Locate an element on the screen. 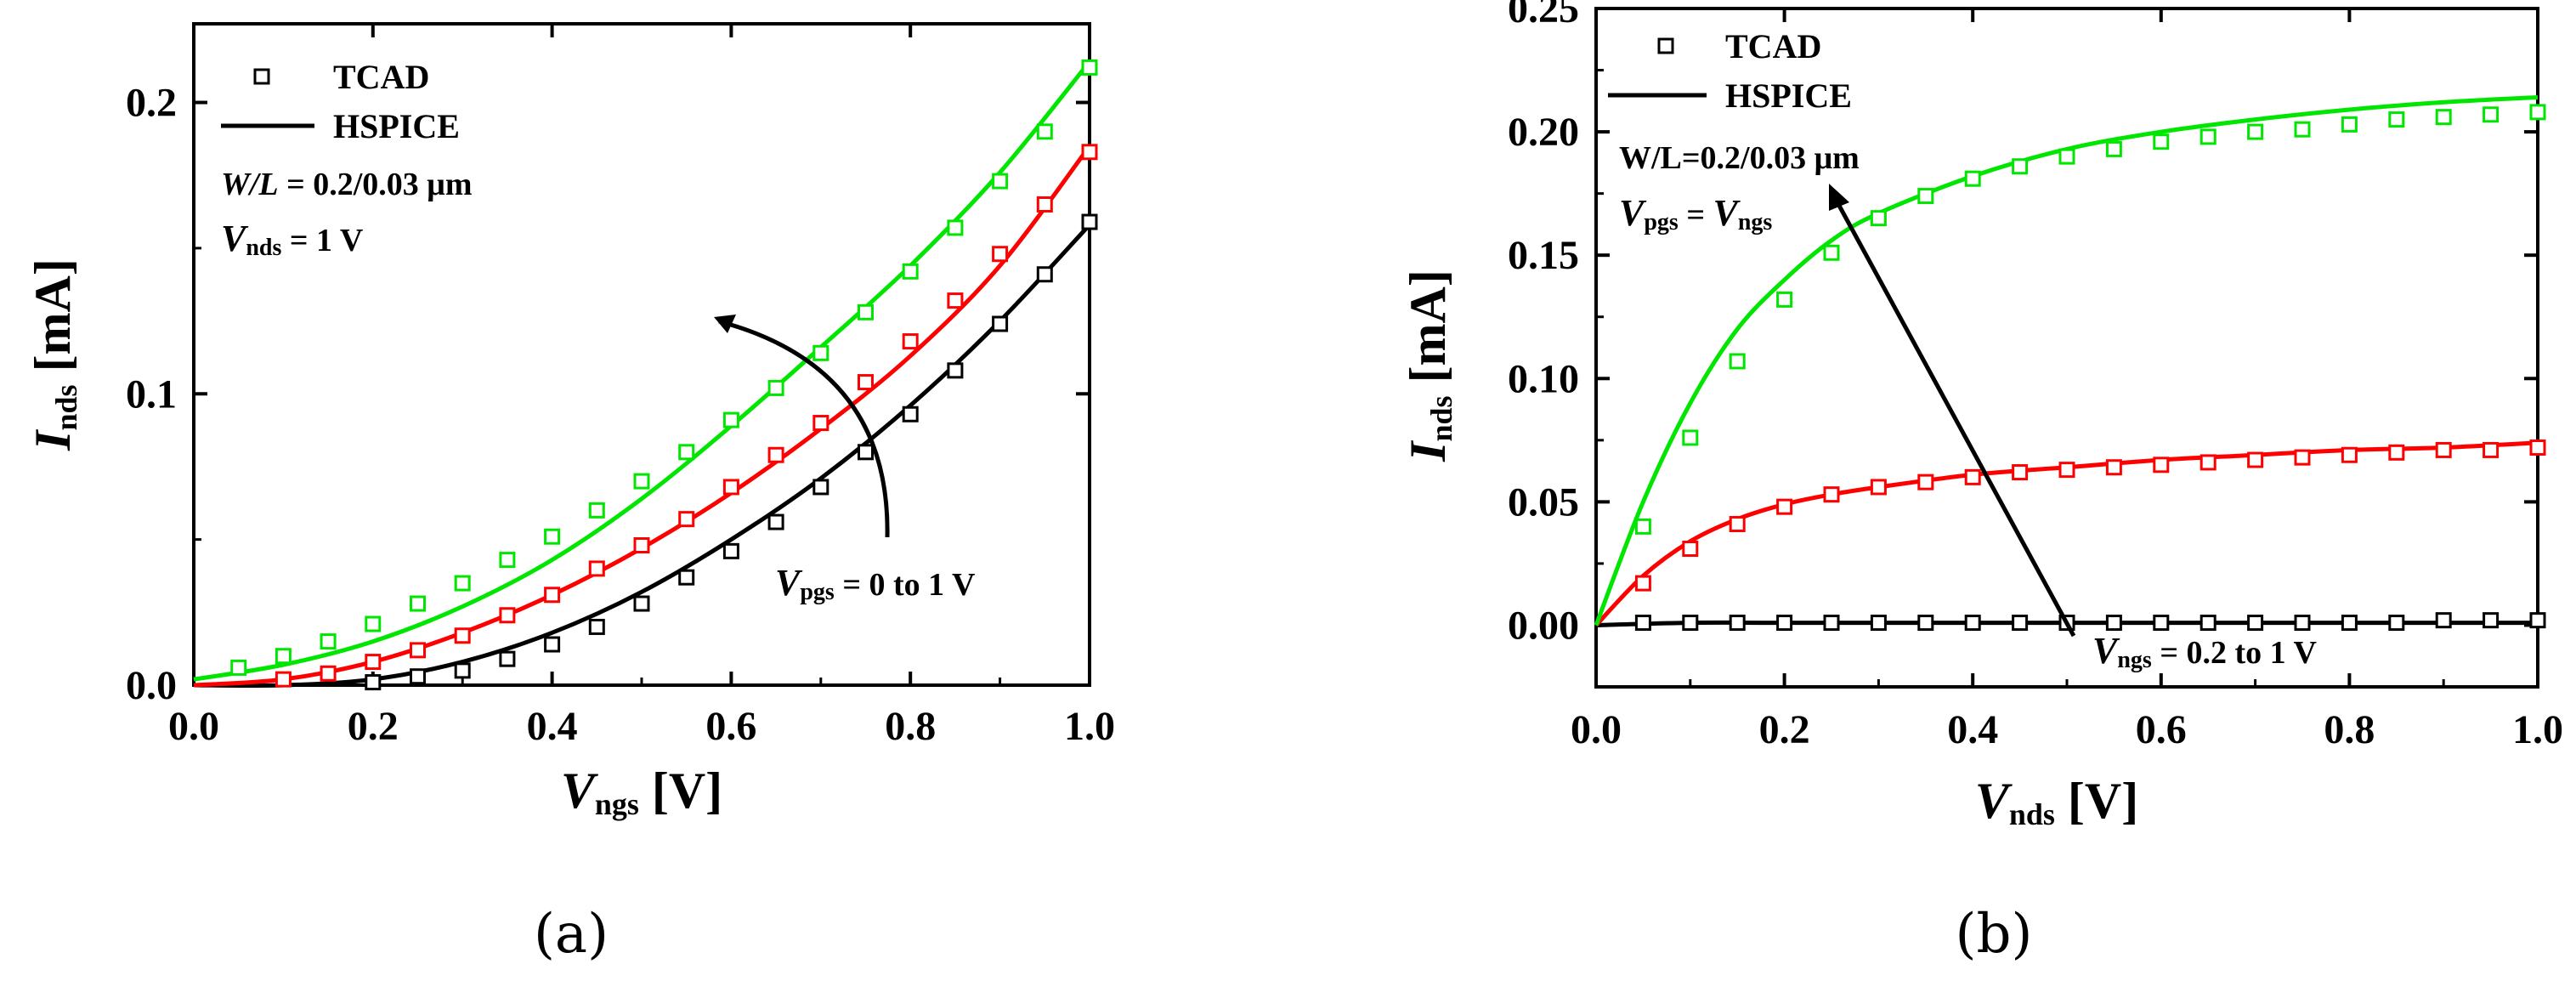 The image size is (2576, 981). y-axis-label: Inds [mA] is located at coordinates (1429, 365).